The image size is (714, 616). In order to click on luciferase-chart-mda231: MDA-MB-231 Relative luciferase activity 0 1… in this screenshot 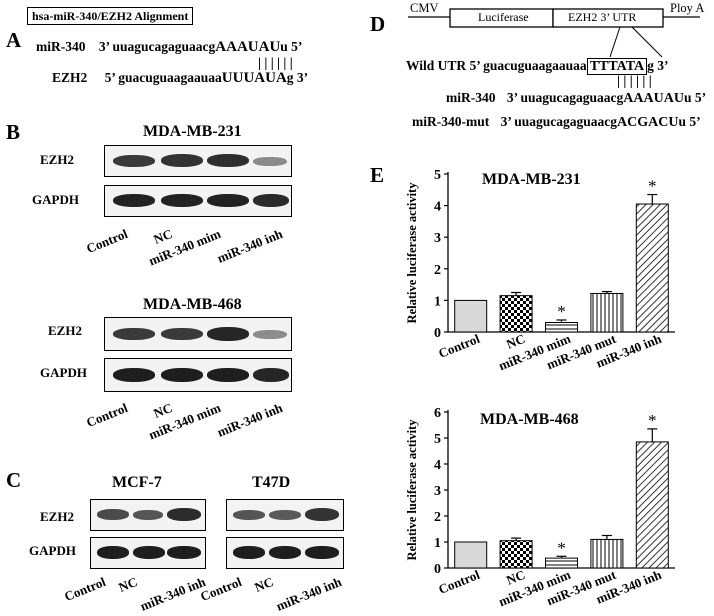, I will do `click(540, 270)`.